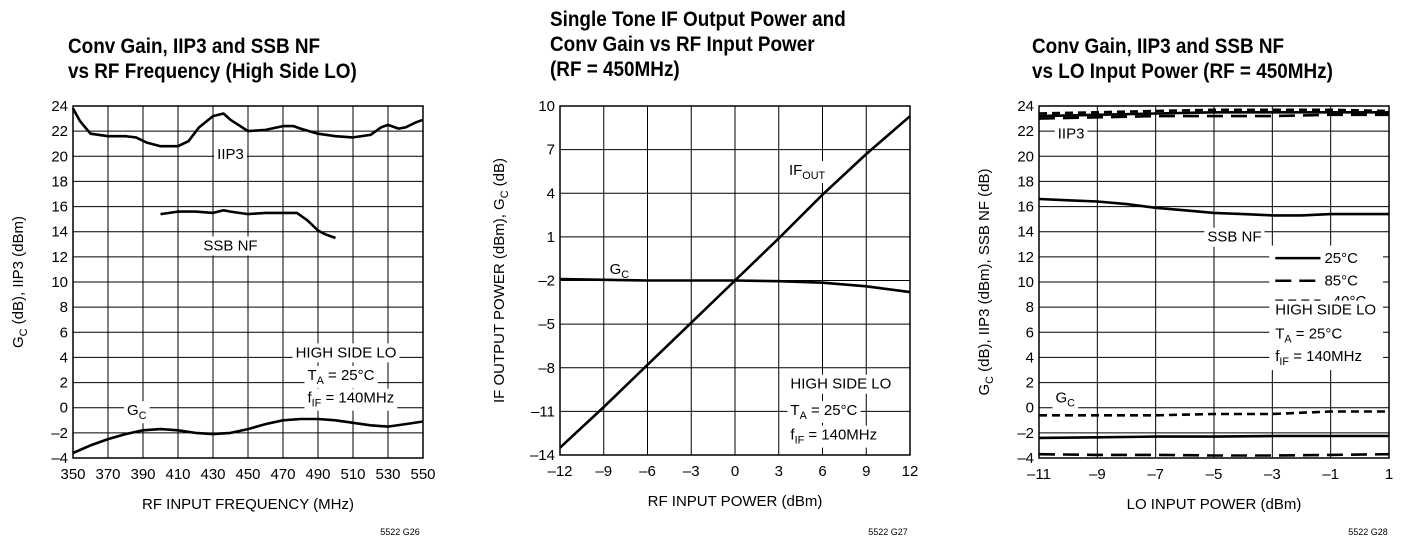 This screenshot has width=1403, height=542. What do you see at coordinates (603, 471) in the screenshot?
I see `x-tick-label: –9` at bounding box center [603, 471].